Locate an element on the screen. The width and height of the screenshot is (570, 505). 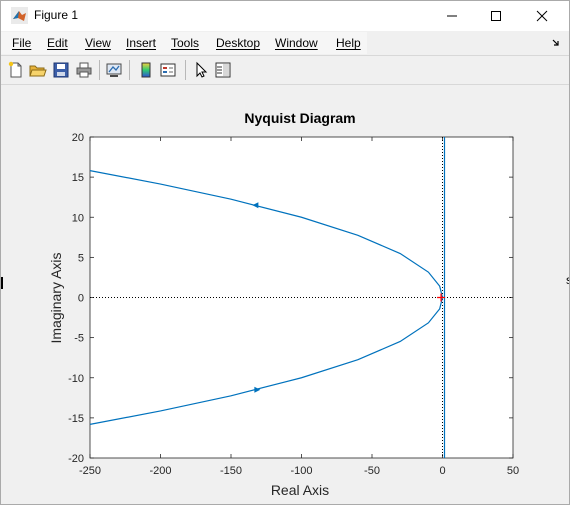
figure-toolbar is located at coordinates (285, 70).